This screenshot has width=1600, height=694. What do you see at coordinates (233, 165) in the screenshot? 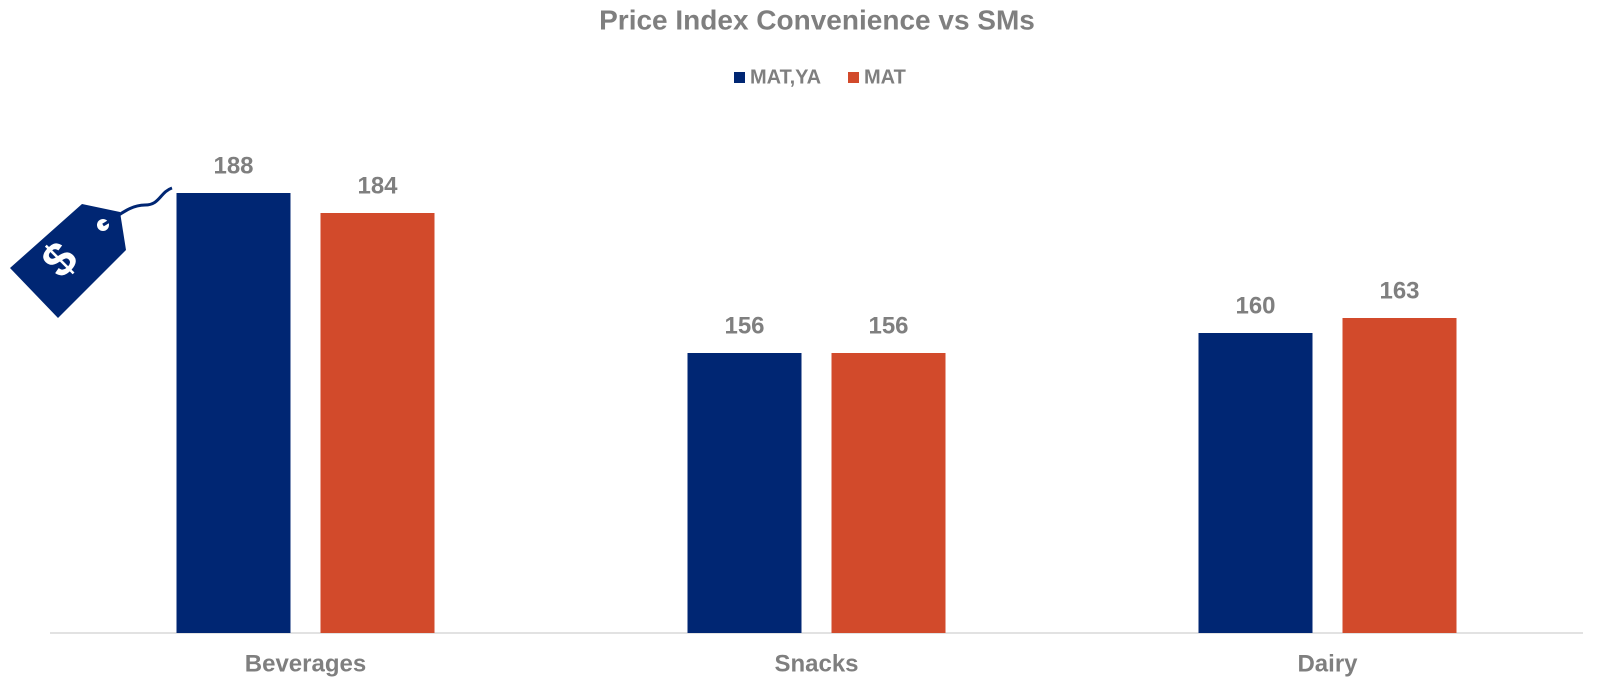
I see `data-label: 188` at bounding box center [233, 165].